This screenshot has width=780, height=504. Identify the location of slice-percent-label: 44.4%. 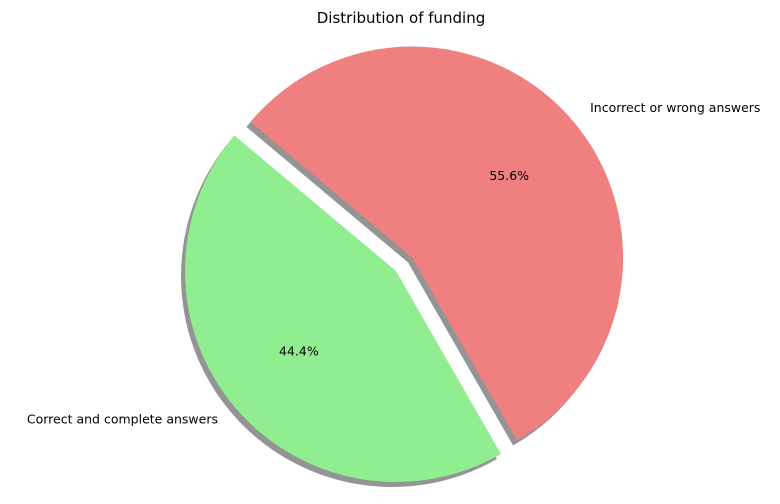
(299, 351).